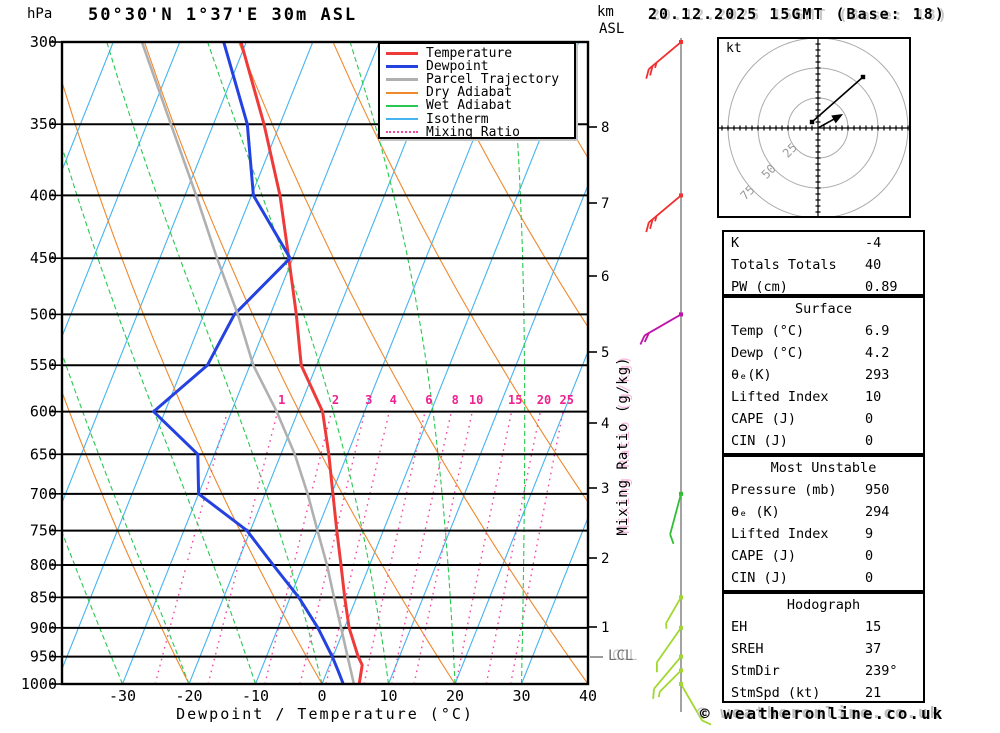  I want to click on panel-row-value: 239°, so click(881, 671).